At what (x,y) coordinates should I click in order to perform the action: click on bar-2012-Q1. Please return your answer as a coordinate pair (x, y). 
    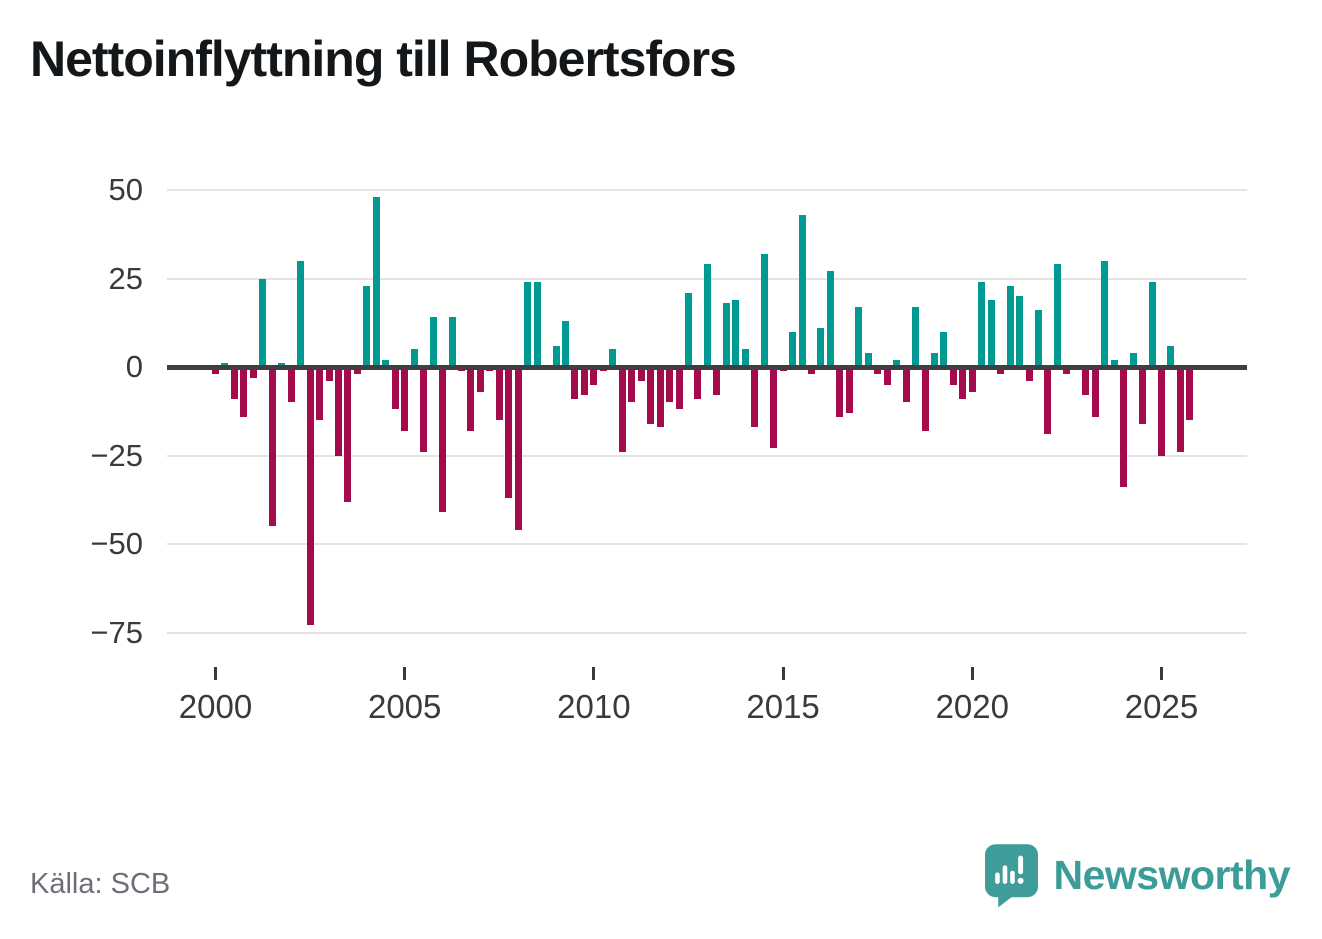
    Looking at the image, I should click on (670, 385).